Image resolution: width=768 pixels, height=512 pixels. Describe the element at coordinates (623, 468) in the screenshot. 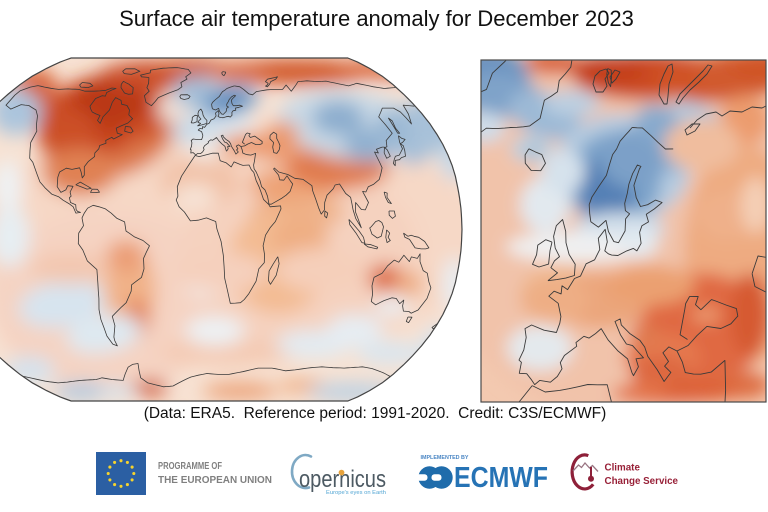

I see `svg-text: Climate` at that location.